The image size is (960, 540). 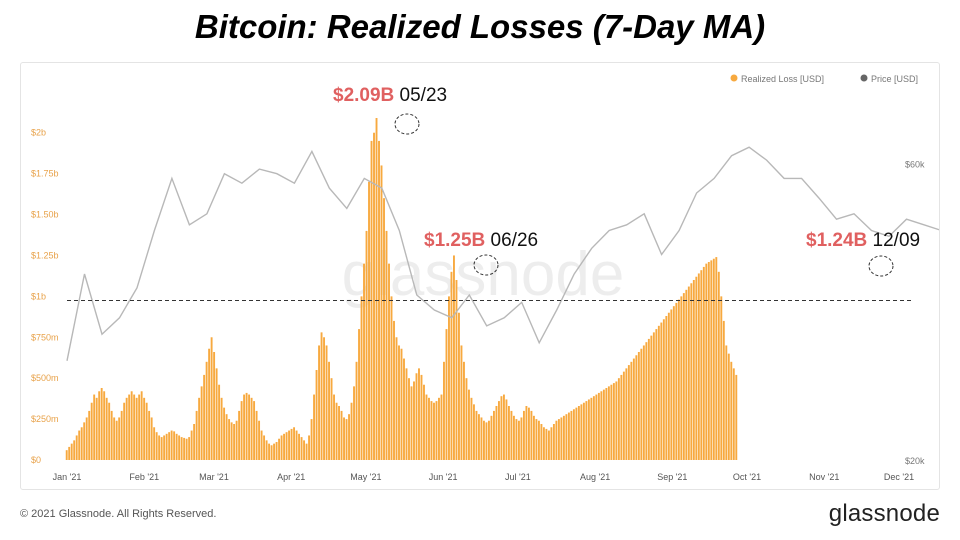 What do you see at coordinates (899, 477) in the screenshot?
I see `x-tick-label: Dec '21` at bounding box center [899, 477].